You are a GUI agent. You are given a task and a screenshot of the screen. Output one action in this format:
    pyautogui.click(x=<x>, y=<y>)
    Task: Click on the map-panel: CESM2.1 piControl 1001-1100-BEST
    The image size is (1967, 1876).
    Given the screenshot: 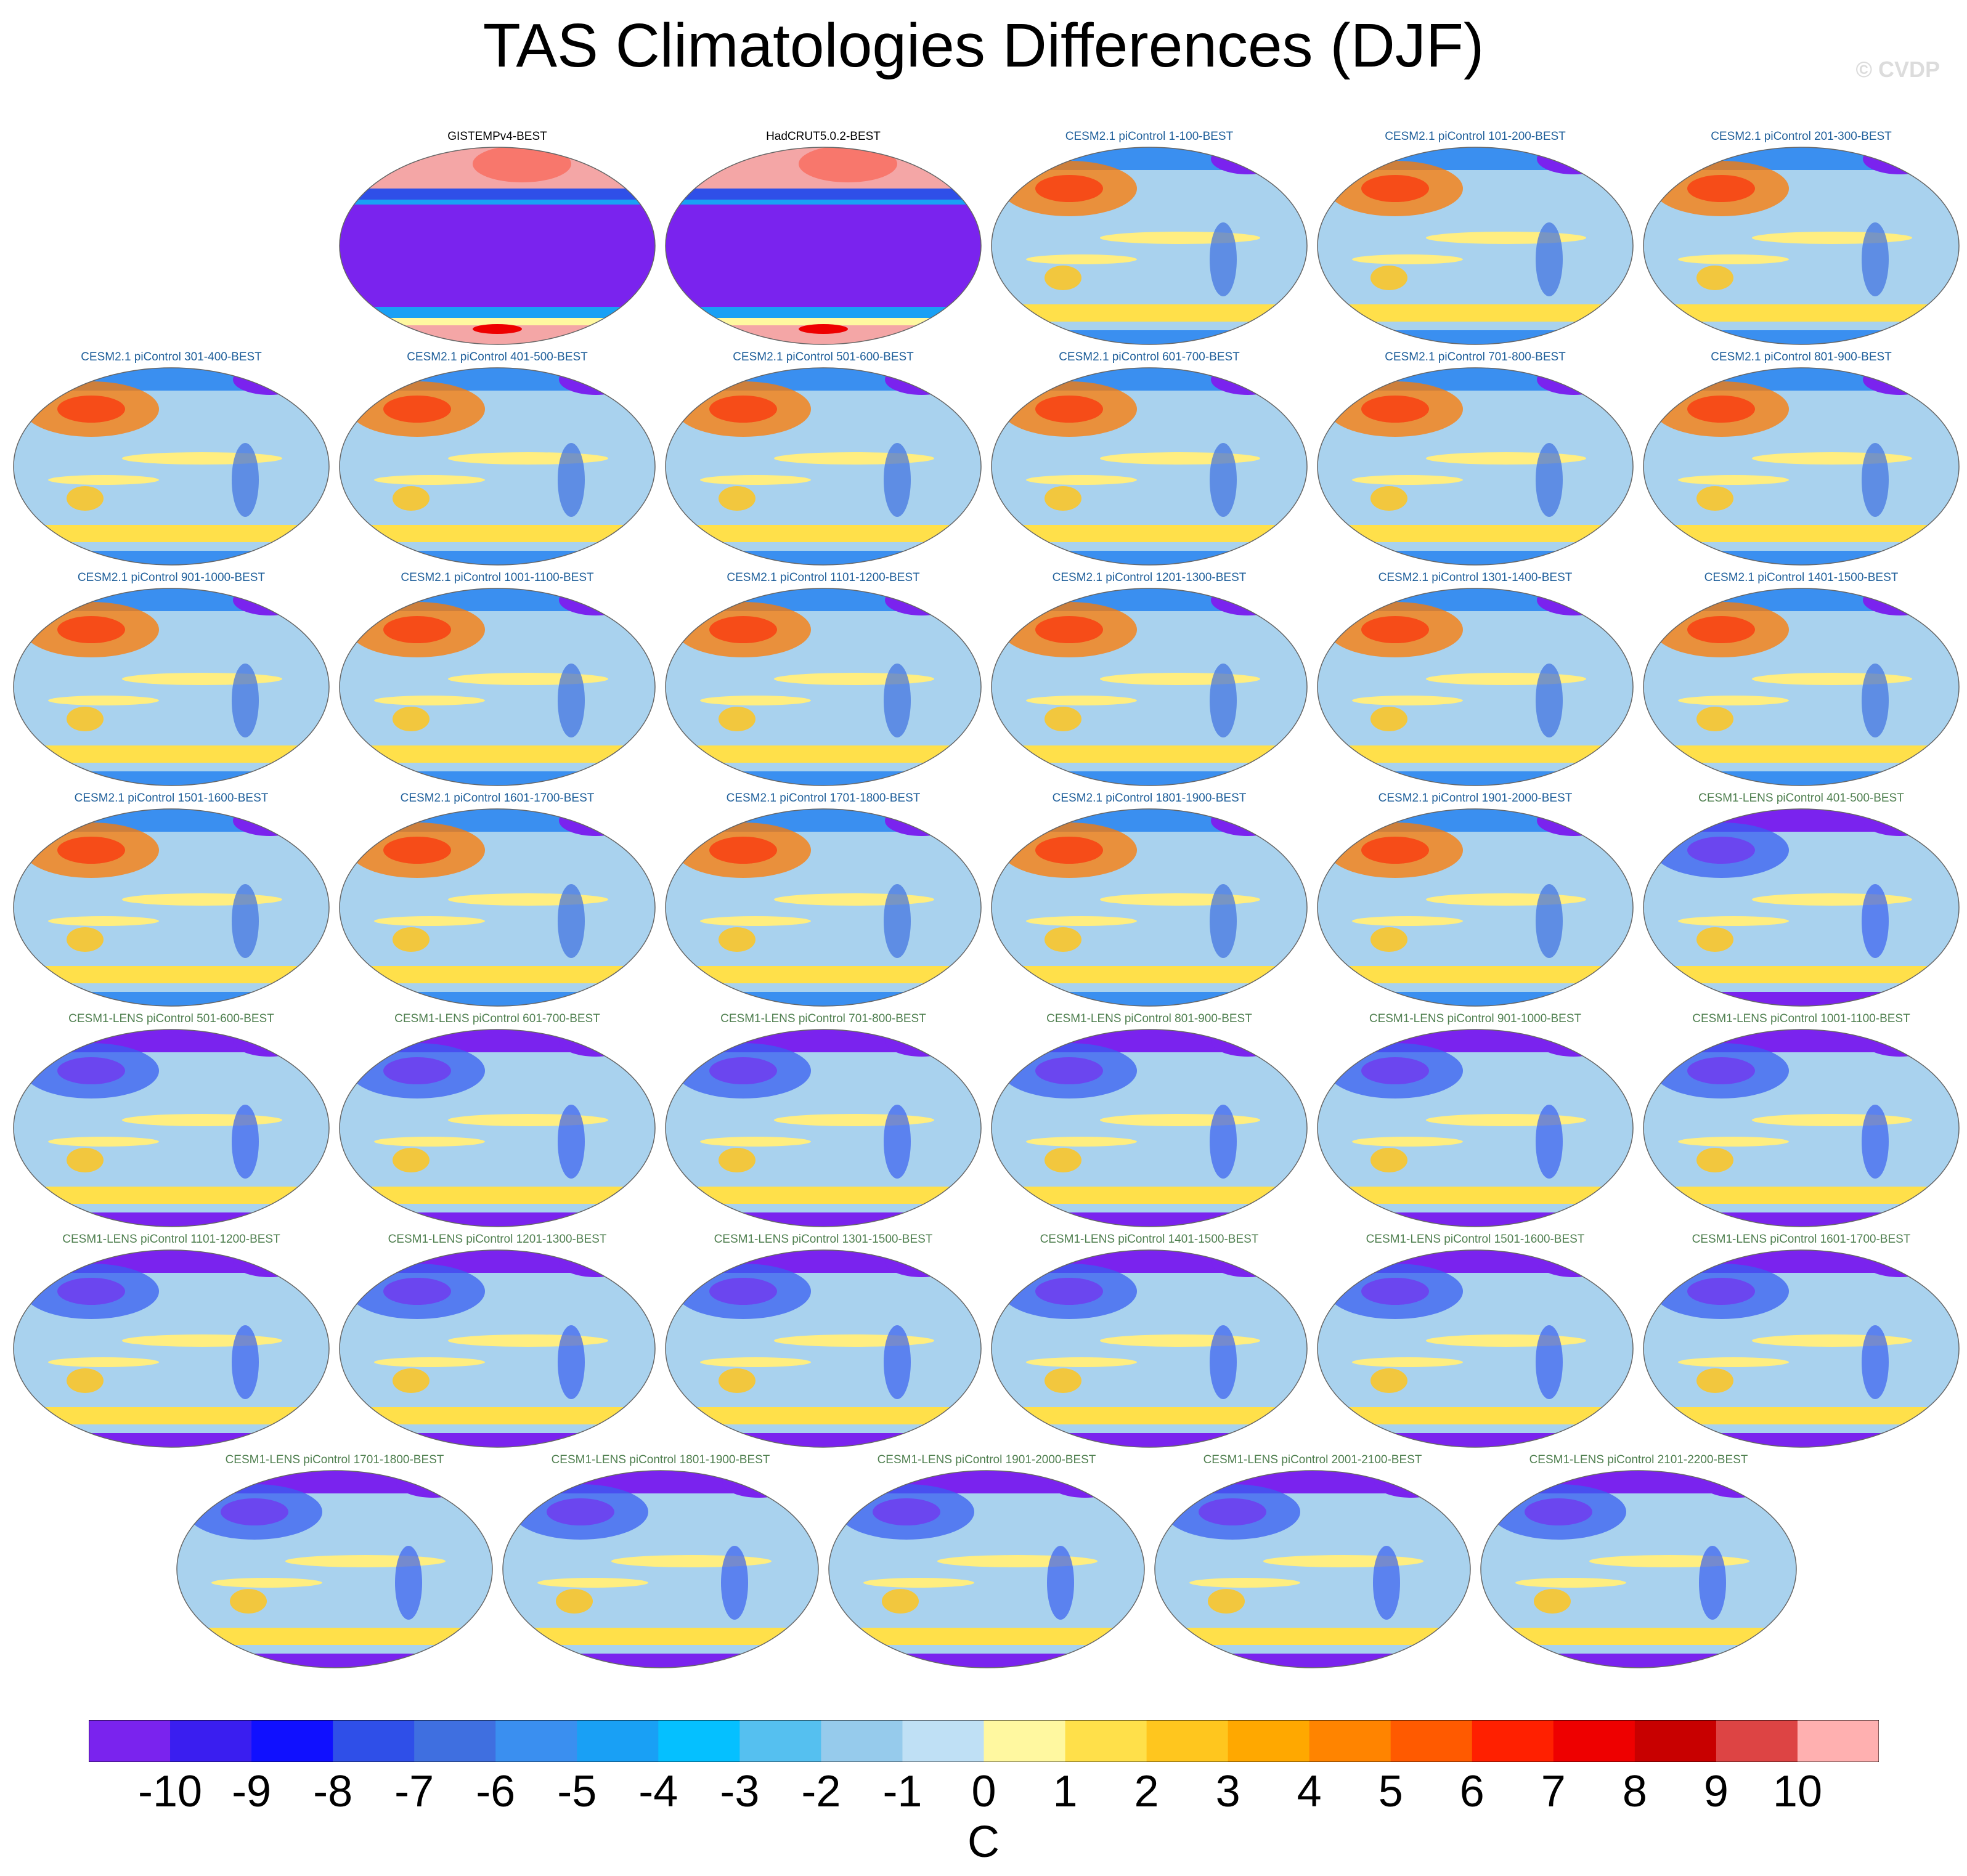 What is the action you would take?
    pyautogui.click(x=498, y=680)
    